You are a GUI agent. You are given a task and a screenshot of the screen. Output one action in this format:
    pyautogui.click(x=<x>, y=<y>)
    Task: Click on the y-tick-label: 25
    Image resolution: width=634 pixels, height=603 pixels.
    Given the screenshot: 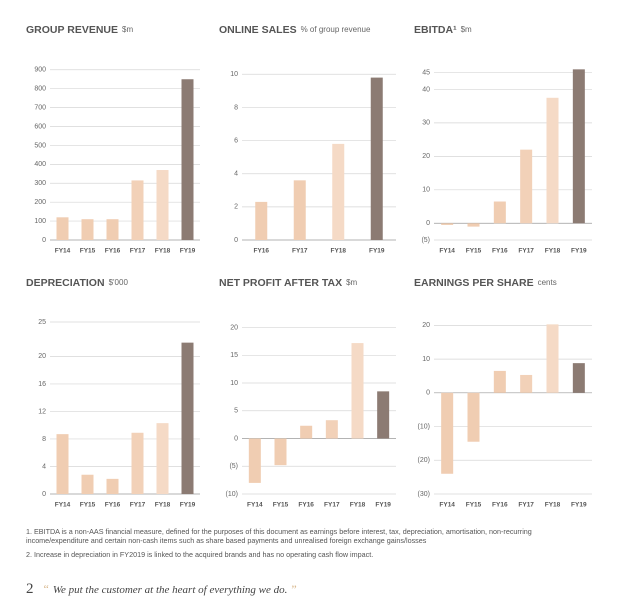 What is the action you would take?
    pyautogui.click(x=42, y=322)
    